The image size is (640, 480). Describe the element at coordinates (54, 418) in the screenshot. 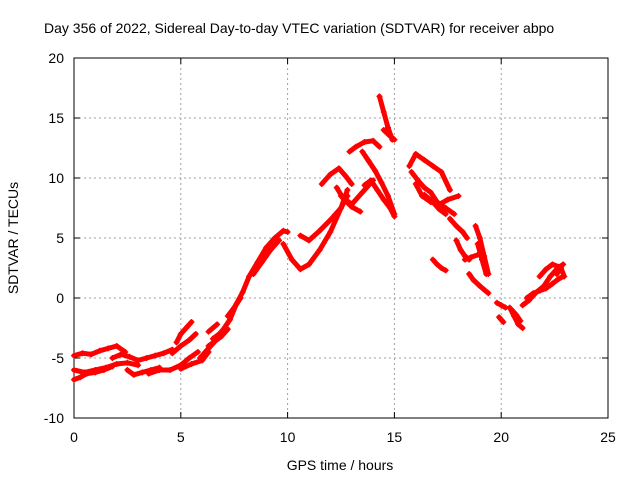

I see `y-tick-label: -10` at that location.